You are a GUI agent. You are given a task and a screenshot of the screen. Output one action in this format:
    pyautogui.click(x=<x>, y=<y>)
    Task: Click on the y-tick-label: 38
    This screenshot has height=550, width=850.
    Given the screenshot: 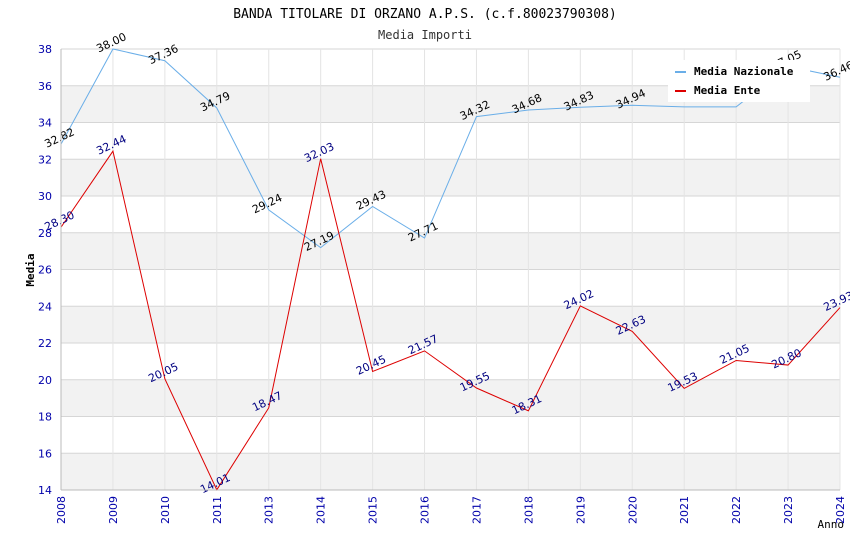 What is the action you would take?
    pyautogui.click(x=45, y=49)
    